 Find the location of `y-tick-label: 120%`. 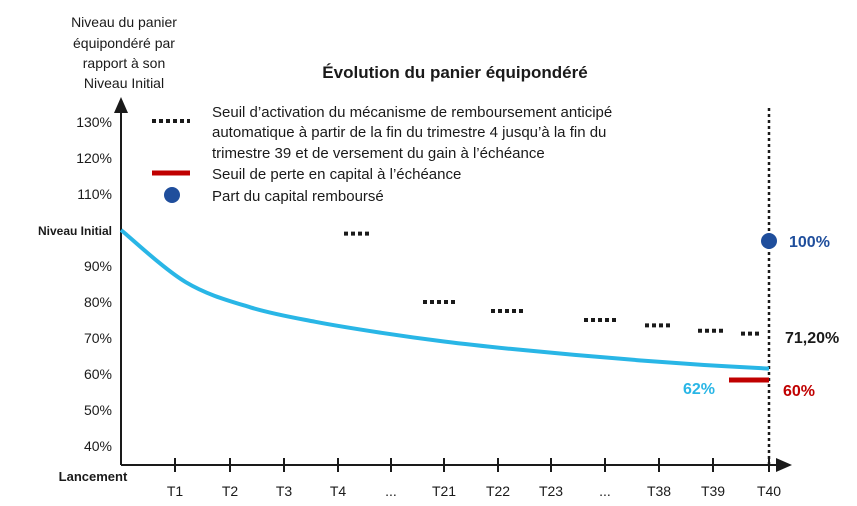

y-tick-label: 120% is located at coordinates (94, 158).